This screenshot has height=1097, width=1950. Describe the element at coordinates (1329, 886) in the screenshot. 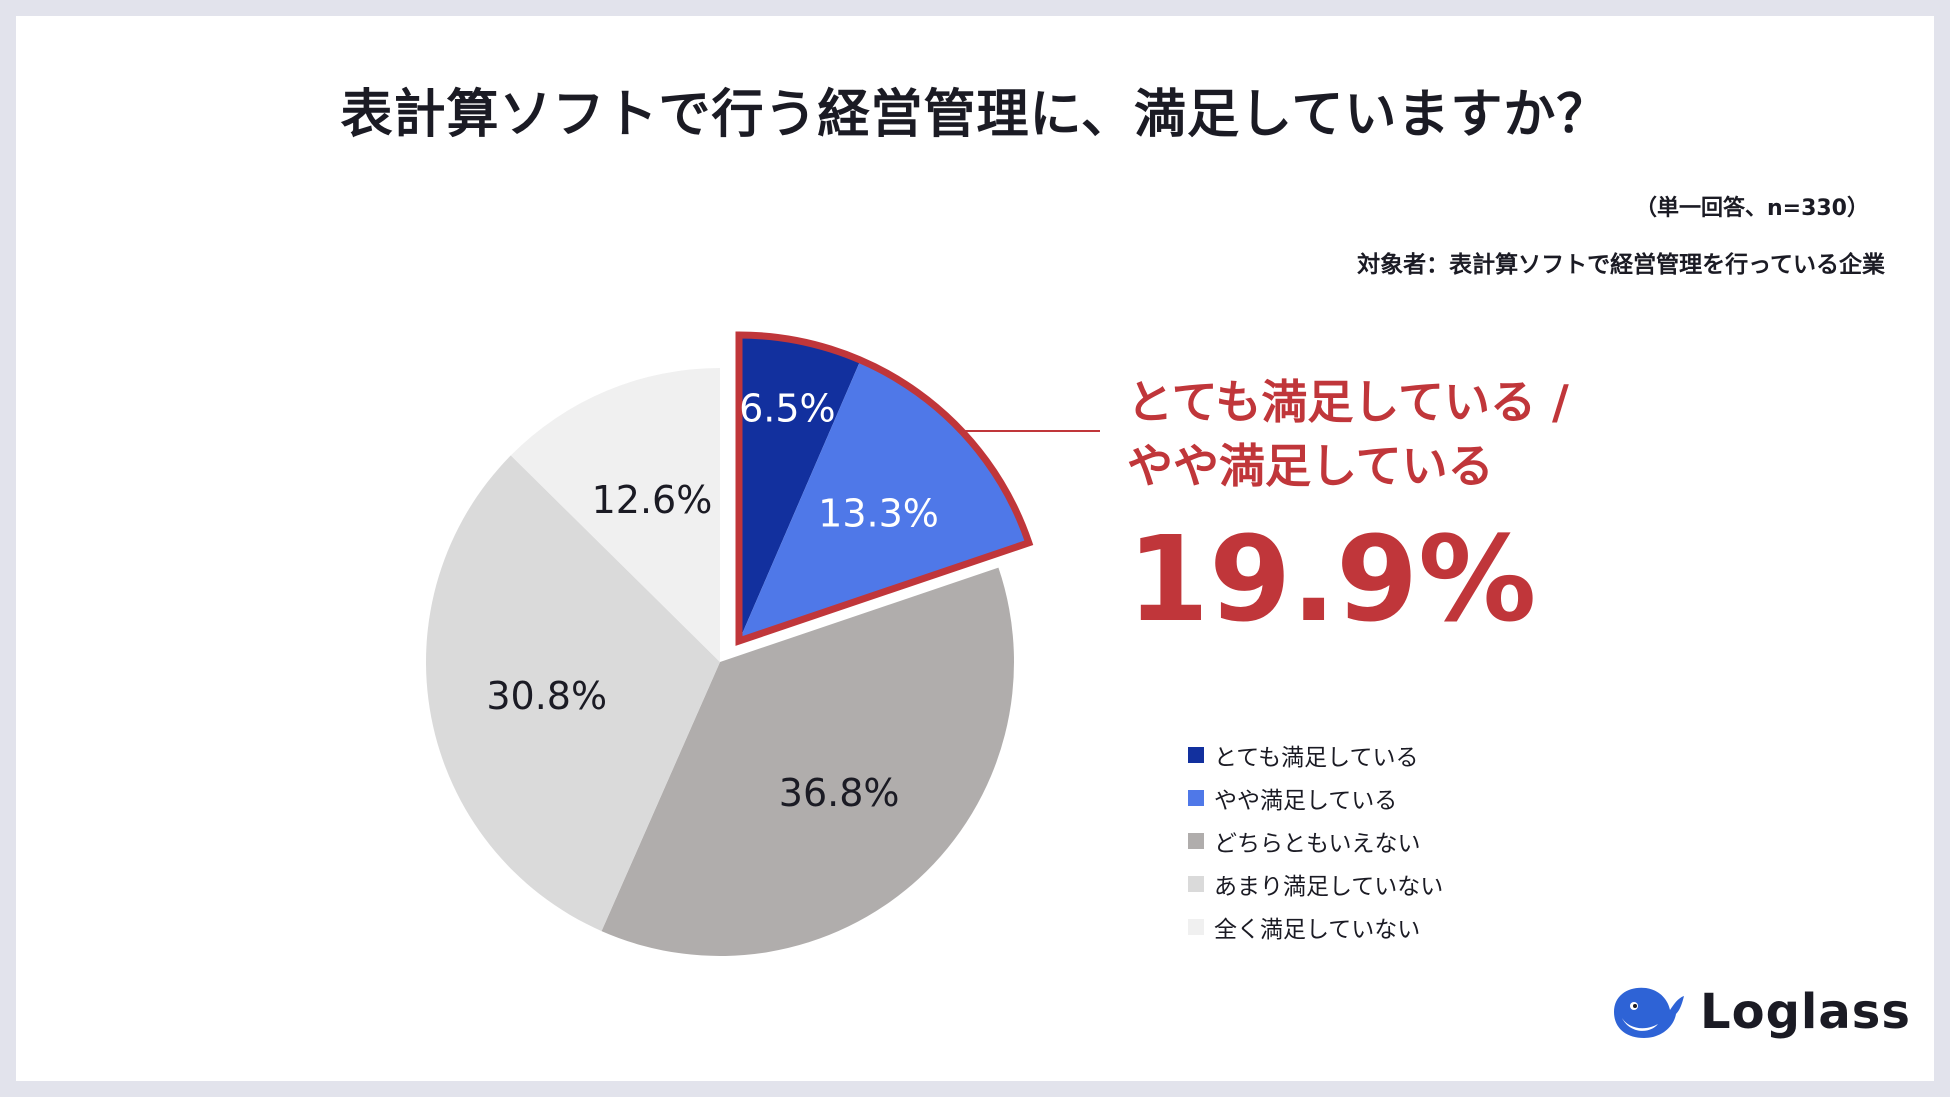

I see `legend-label: あまり満足していない` at that location.